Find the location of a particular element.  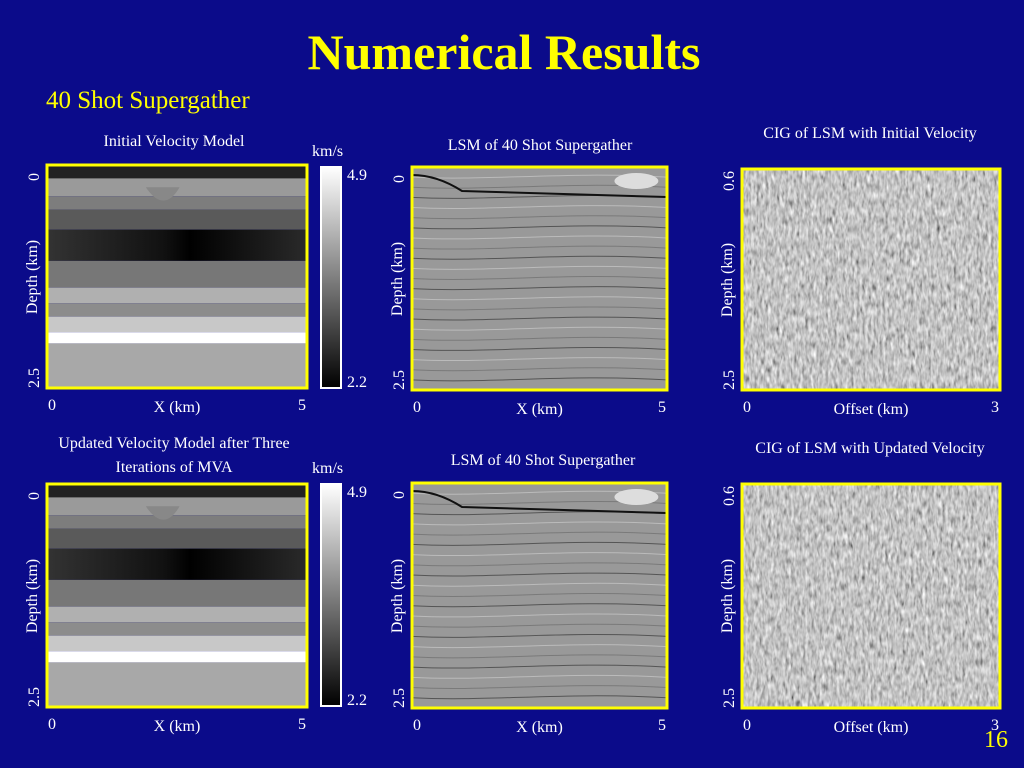

panel-title: Initial Velocity Model is located at coordinates (174, 141).